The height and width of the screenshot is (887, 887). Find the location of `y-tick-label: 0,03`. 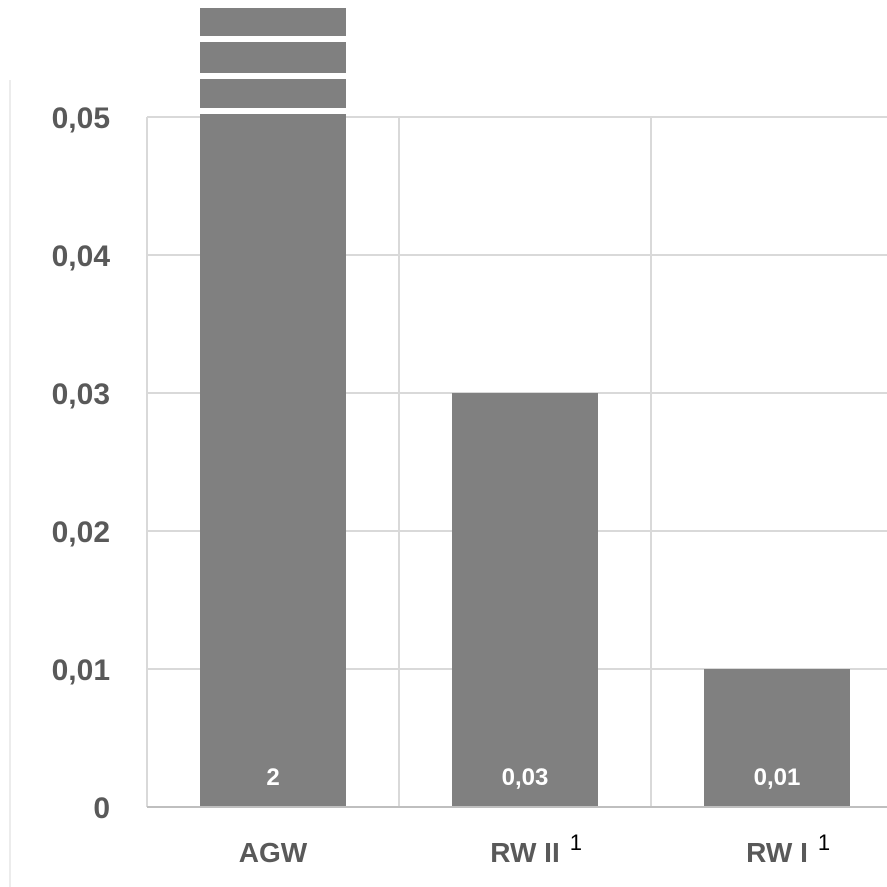

y-tick-label: 0,03 is located at coordinates (81, 394).